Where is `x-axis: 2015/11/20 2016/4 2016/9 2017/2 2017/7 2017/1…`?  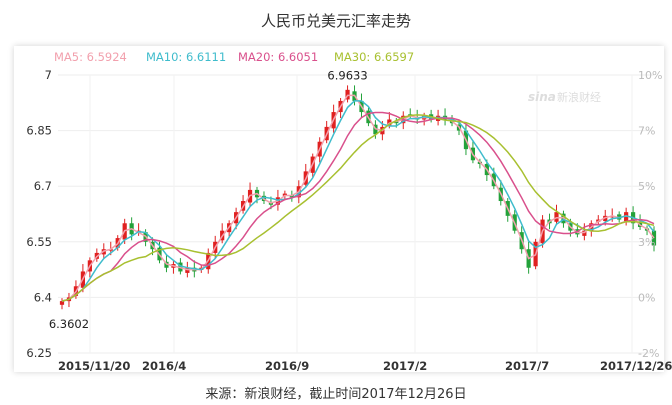
x-axis: 2015/11/20 2016/4 2016/9 2017/2 2017/7 2017/1… is located at coordinates (365, 366).